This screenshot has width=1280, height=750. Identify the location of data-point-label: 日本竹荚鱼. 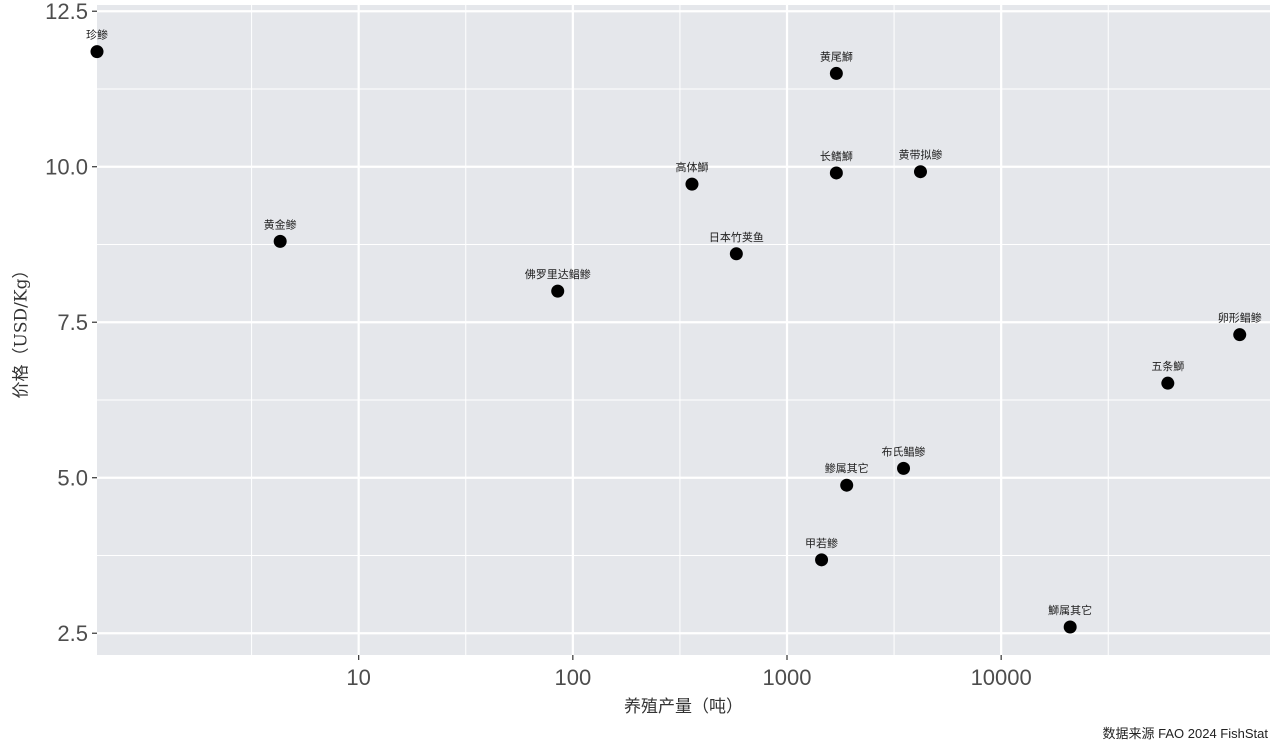
(736, 237).